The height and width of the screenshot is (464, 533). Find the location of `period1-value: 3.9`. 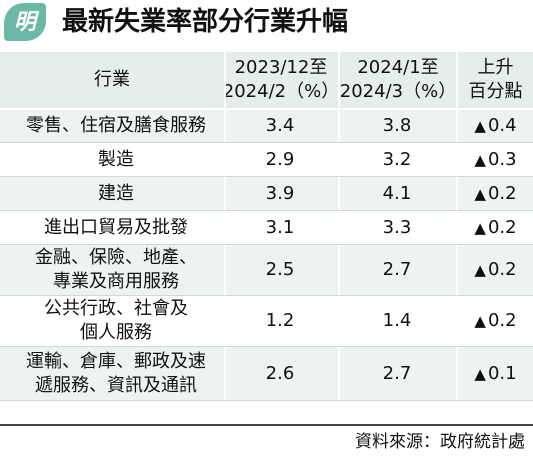

period1-value: 3.9 is located at coordinates (280, 193).